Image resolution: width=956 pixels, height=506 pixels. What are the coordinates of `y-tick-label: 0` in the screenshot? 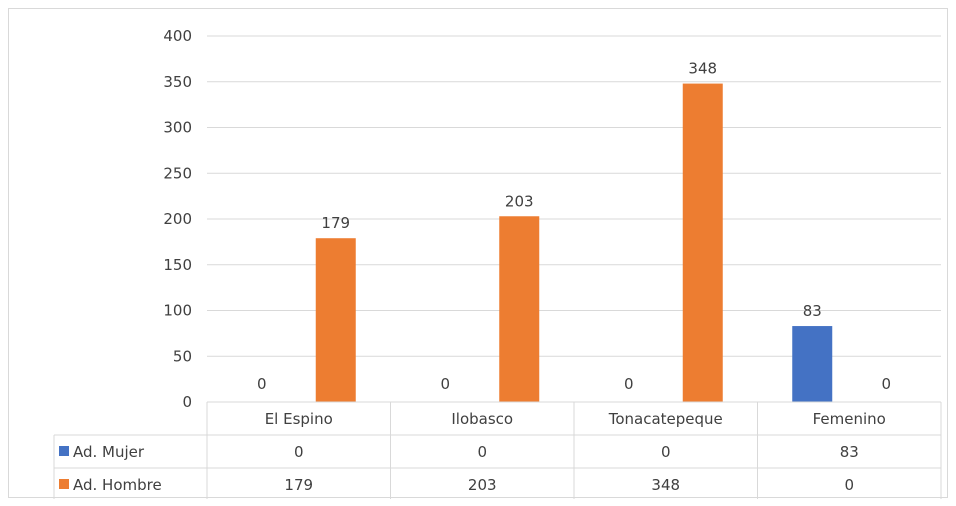 It's located at (187, 402).